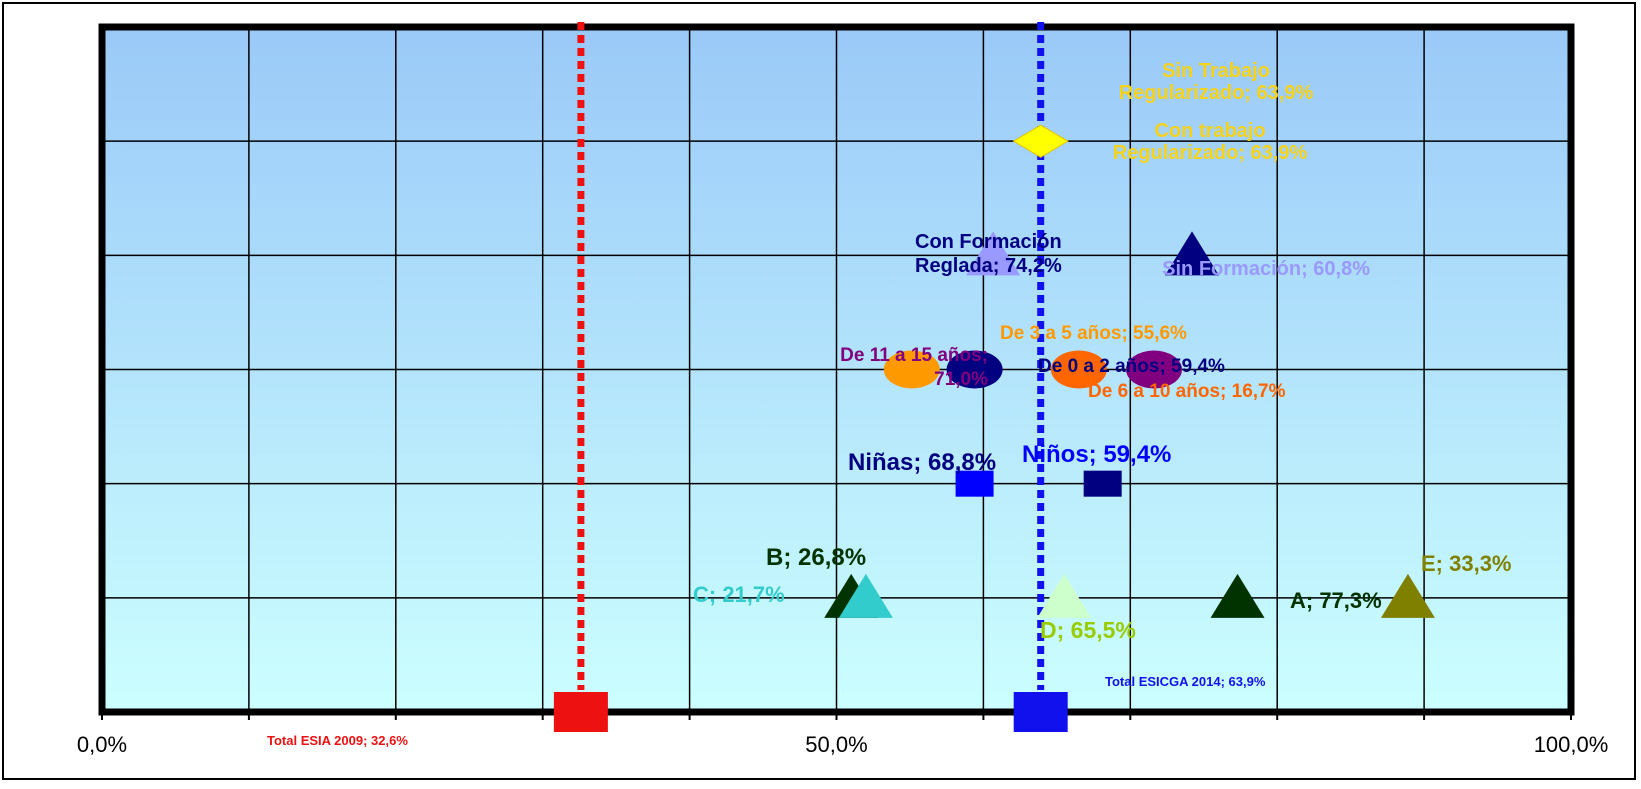  What do you see at coordinates (337, 740) in the screenshot?
I see `reference-line-label: Total ESIA 2009; 32,6%` at bounding box center [337, 740].